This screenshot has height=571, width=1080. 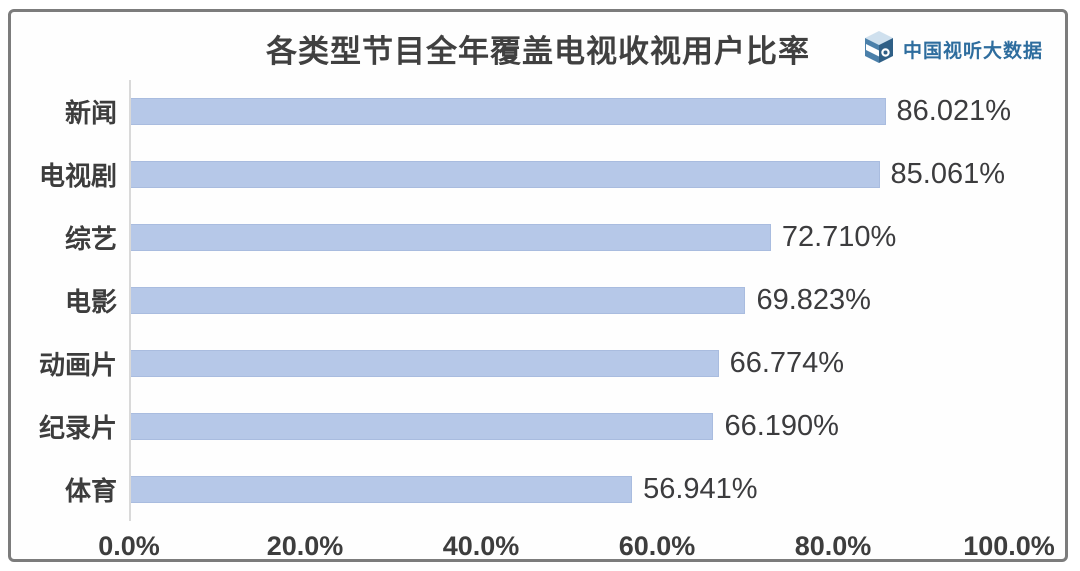 I want to click on category-label: 新闻, so click(x=90, y=113).